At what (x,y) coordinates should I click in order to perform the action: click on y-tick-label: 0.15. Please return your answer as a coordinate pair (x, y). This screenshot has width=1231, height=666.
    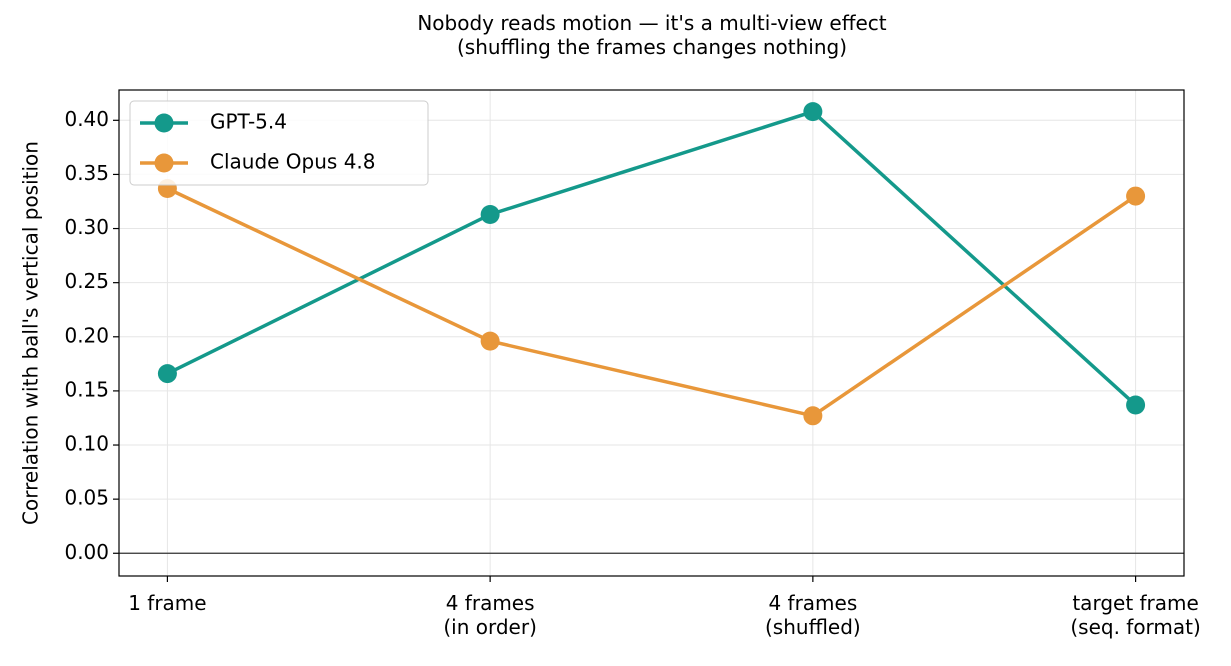
    Looking at the image, I should click on (86, 389).